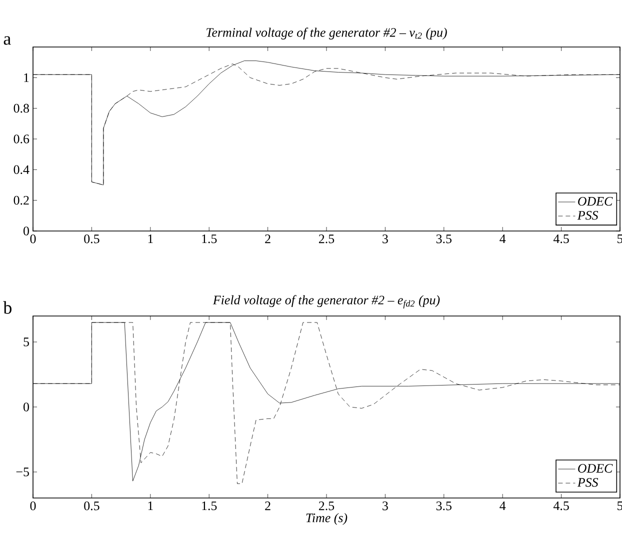  I want to click on text: a, so click(7, 40).